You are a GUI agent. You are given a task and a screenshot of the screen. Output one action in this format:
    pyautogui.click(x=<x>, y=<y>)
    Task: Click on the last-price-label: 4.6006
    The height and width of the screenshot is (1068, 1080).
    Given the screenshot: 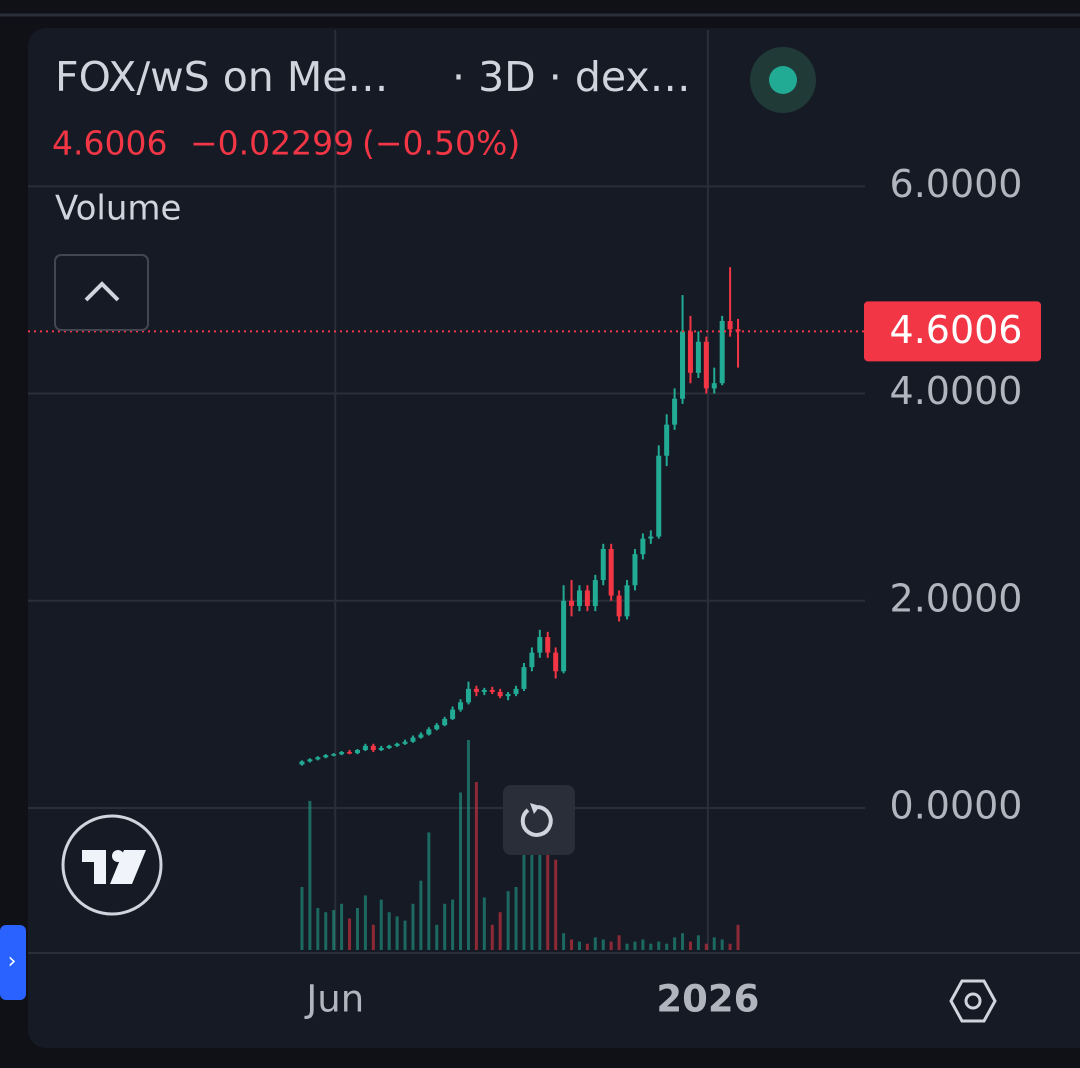 What is the action you would take?
    pyautogui.click(x=956, y=330)
    